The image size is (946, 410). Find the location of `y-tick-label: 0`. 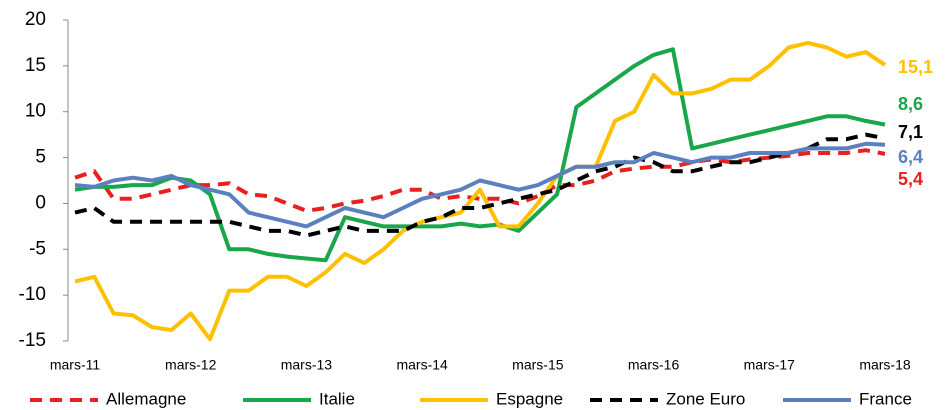

y-tick-label: 0 is located at coordinates (40, 202).